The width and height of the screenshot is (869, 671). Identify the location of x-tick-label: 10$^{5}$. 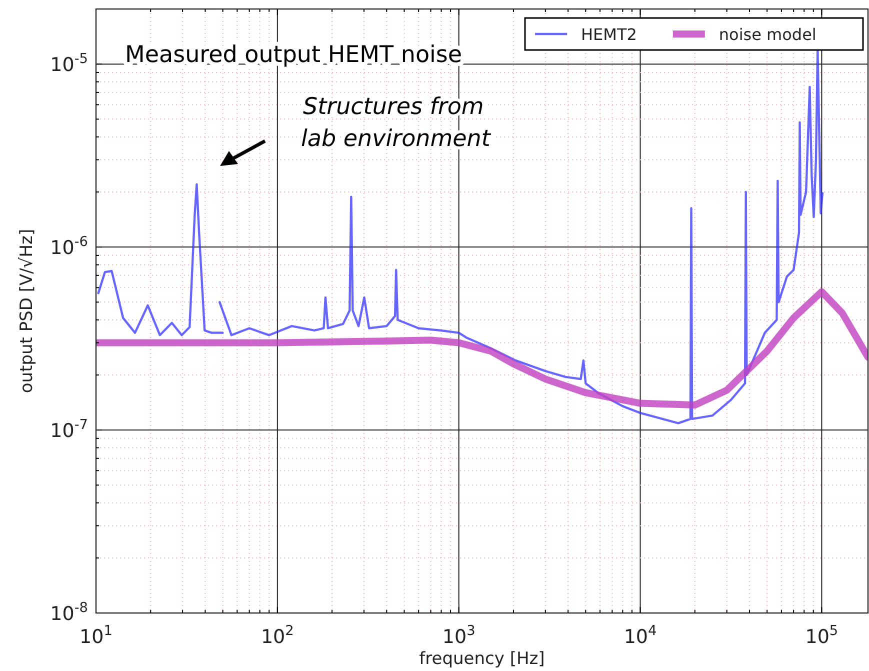
(821, 635).